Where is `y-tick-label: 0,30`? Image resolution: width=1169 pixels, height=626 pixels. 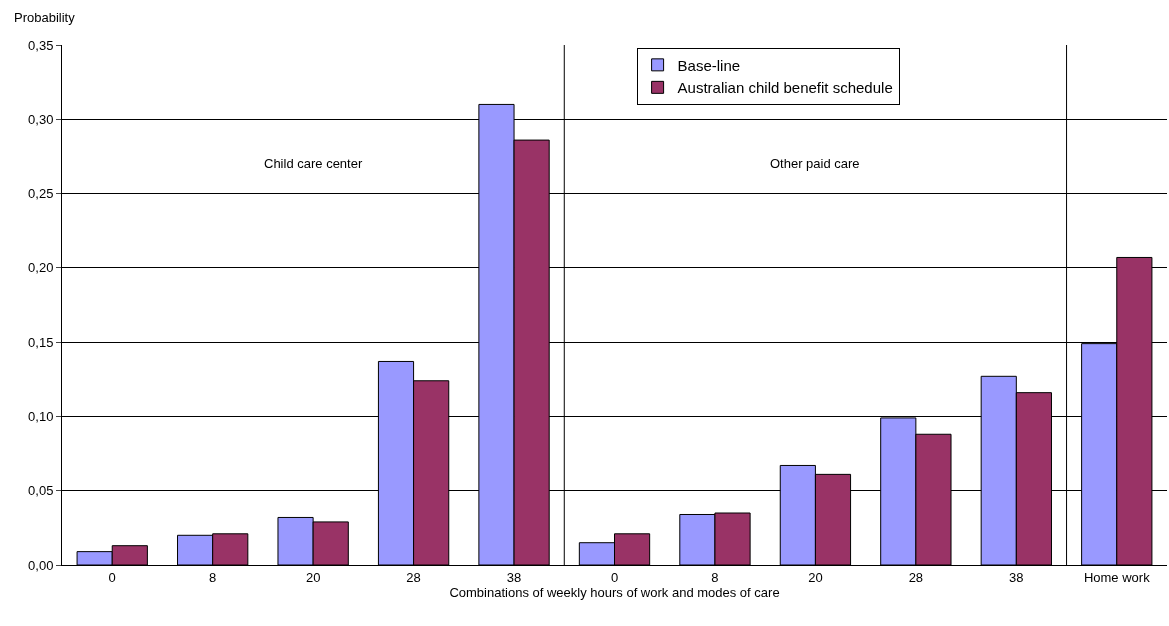 y-tick-label: 0,30 is located at coordinates (41, 119).